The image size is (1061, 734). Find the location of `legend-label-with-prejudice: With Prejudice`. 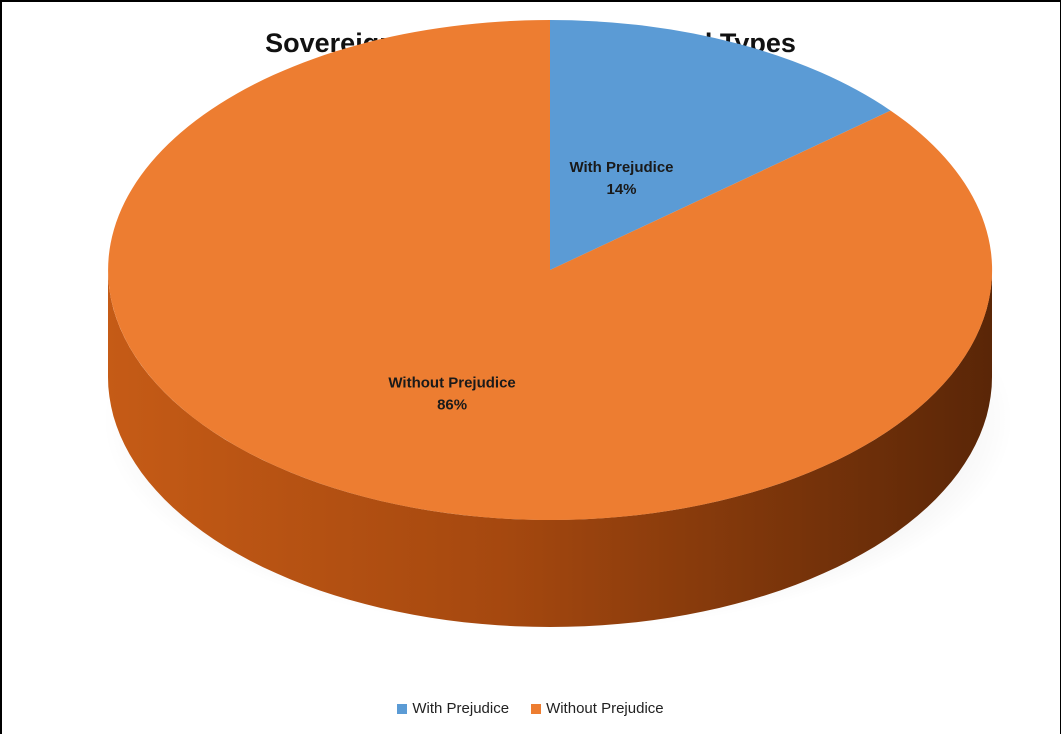

legend-label-with-prejudice: With Prejudice is located at coordinates (461, 708).